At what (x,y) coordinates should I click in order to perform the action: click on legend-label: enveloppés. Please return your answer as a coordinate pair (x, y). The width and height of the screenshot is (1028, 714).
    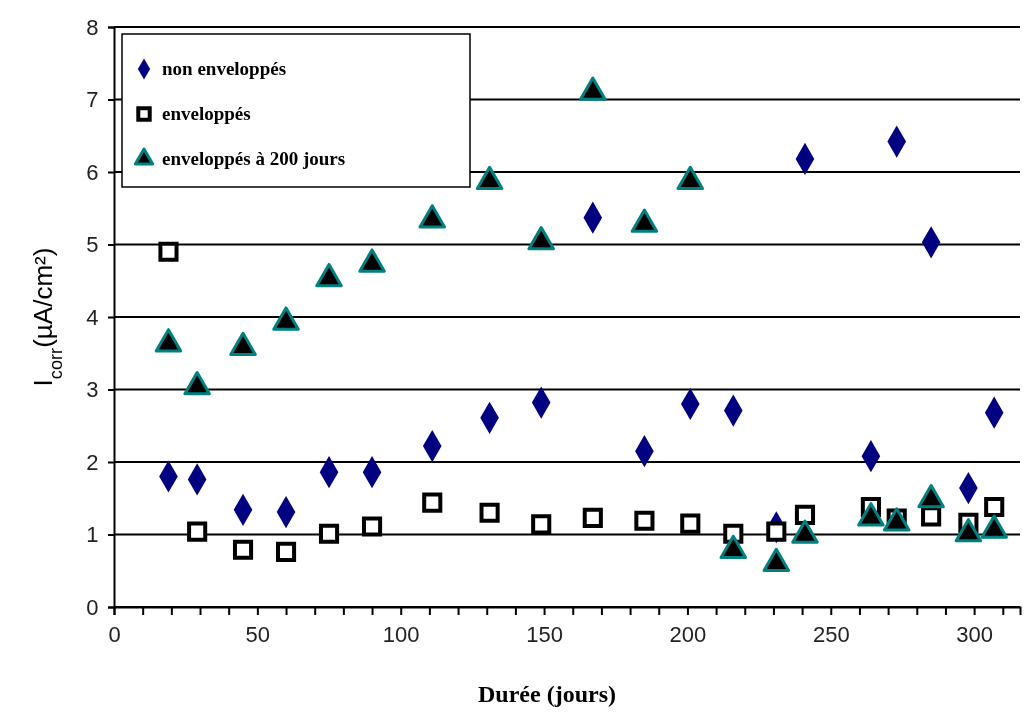
    Looking at the image, I should click on (206, 113).